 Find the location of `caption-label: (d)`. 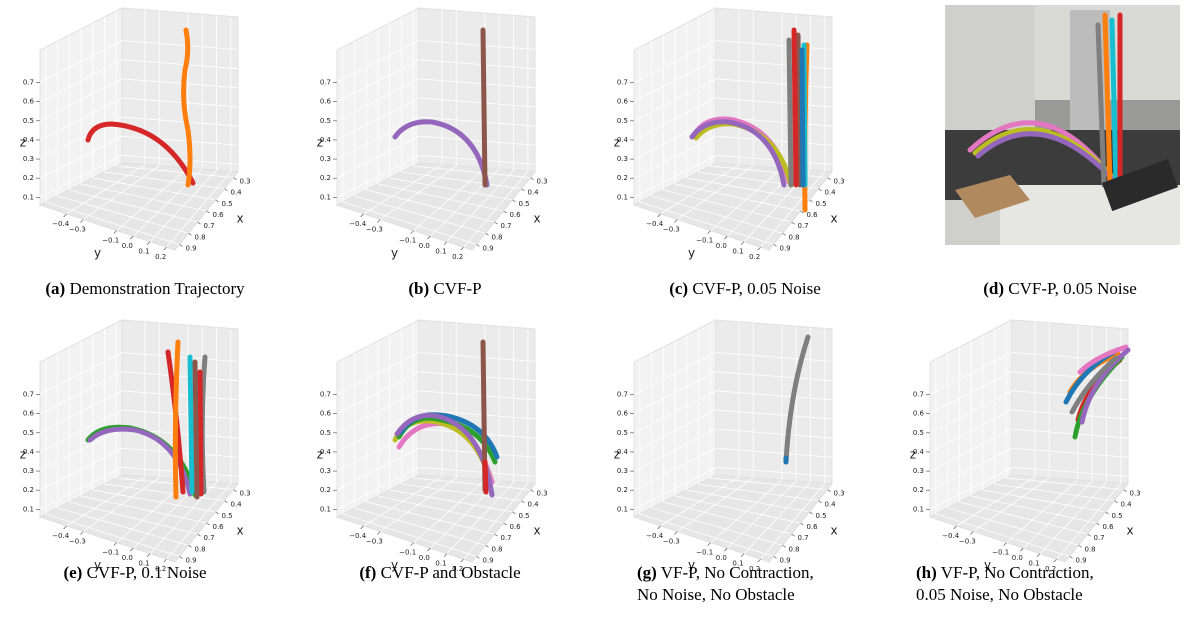

caption-label: (d) is located at coordinates (993, 288).